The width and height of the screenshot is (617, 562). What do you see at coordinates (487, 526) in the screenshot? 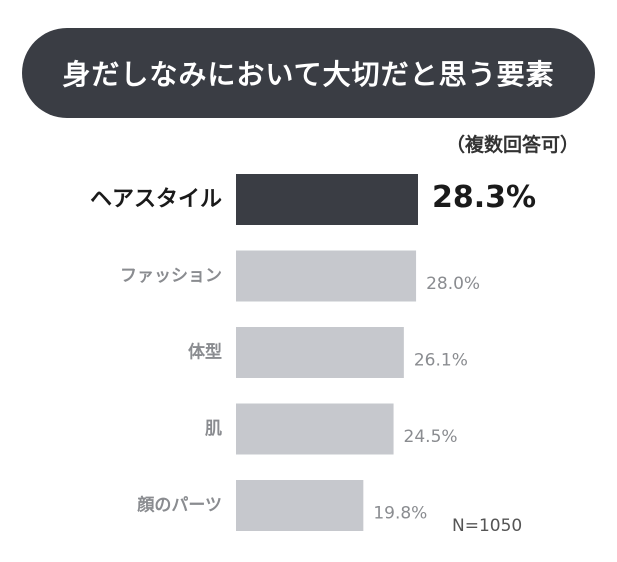
I see `sample-size-label: N=1050` at bounding box center [487, 526].